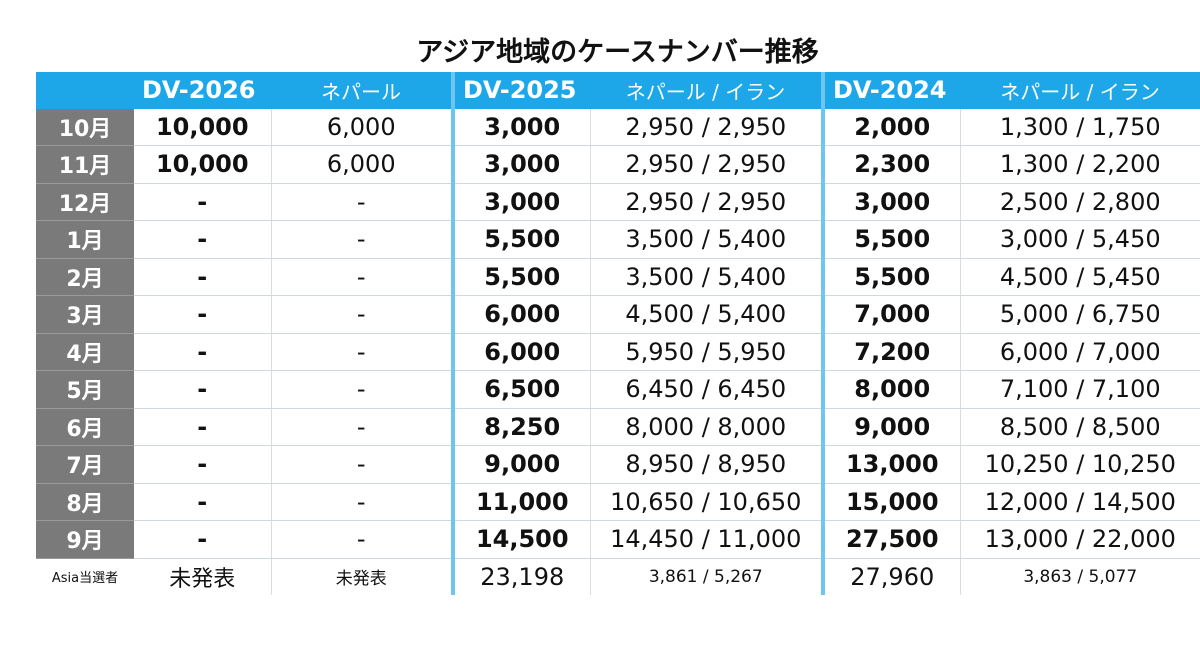  What do you see at coordinates (706, 164) in the screenshot?
I see `dv2025-nepal-iran-cell: 2,950 / 2,950` at bounding box center [706, 164].